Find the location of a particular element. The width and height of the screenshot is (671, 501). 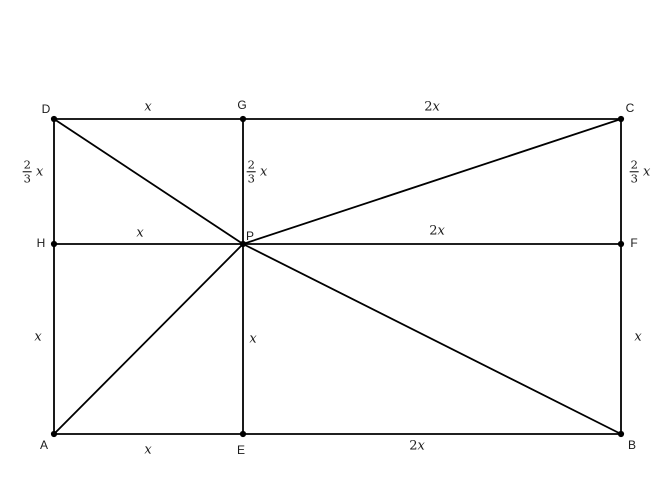

point-C is located at coordinates (621, 119).